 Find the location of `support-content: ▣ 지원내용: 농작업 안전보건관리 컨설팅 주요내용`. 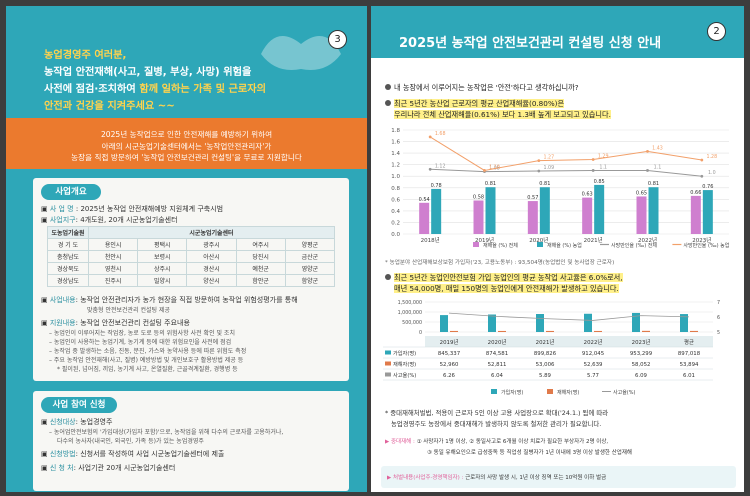

support-content: ▣ 지원내용: 농작업 안전보건관리 컨설팅 주요내용 is located at coordinates (115, 323).